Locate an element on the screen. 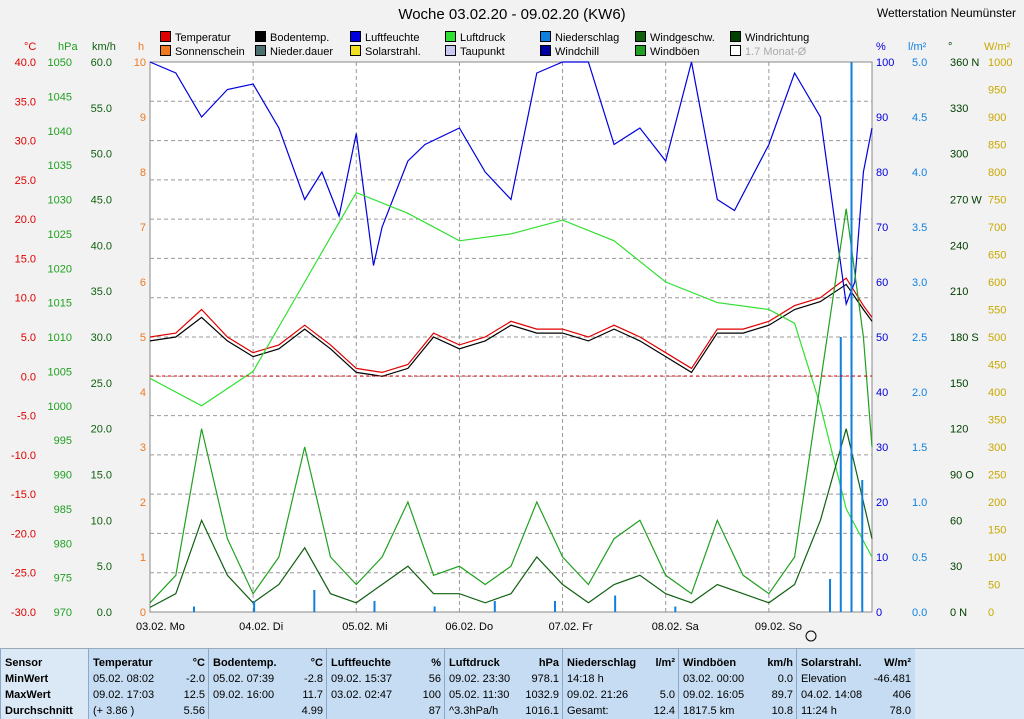 Image resolution: width=1024 pixels, height=719 pixels. wm2-tick: 750 is located at coordinates (997, 201).